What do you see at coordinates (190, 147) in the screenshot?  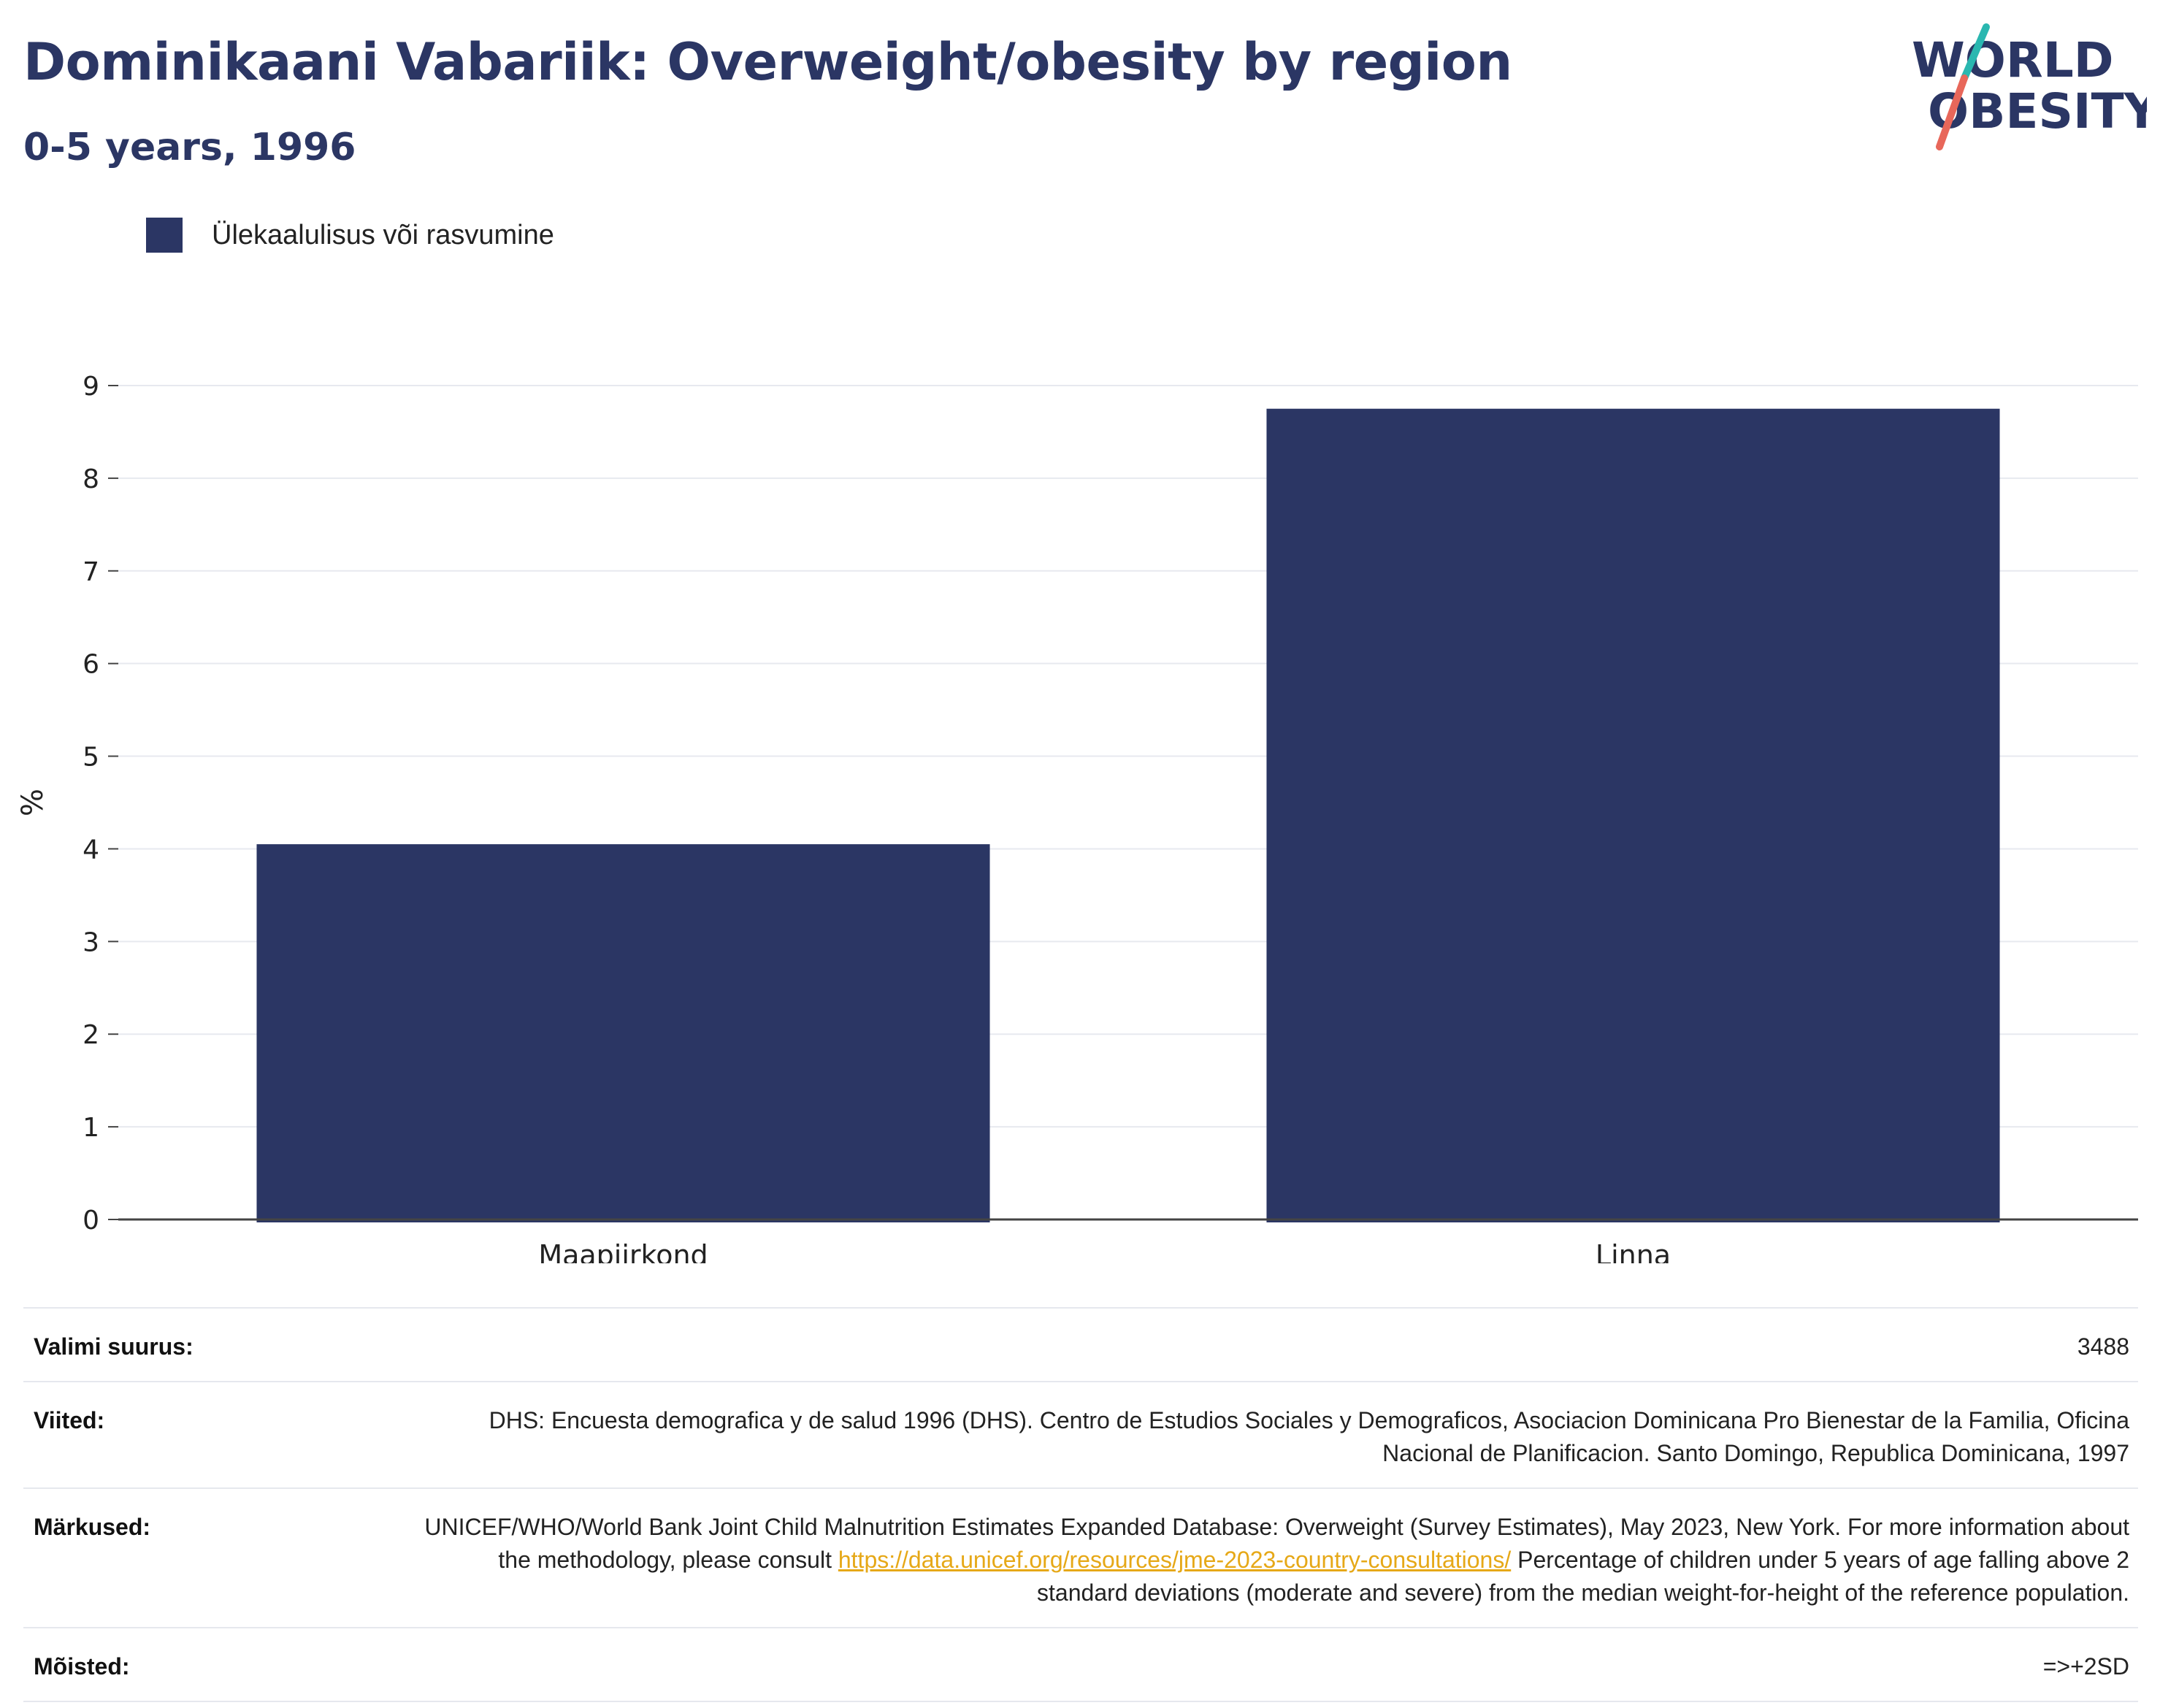 I see `chart-subtitle: 0-5 years, 1996` at bounding box center [190, 147].